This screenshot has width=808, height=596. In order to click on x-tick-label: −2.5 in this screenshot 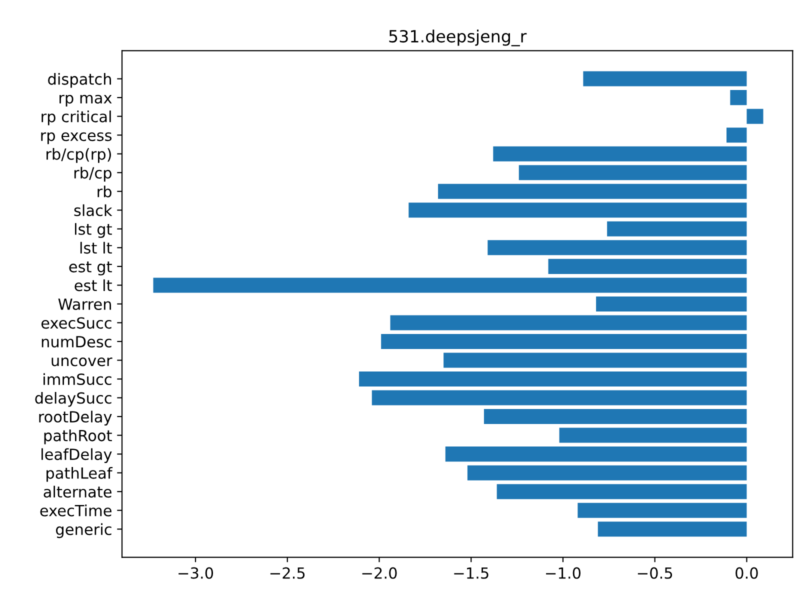, I will do `click(287, 573)`.